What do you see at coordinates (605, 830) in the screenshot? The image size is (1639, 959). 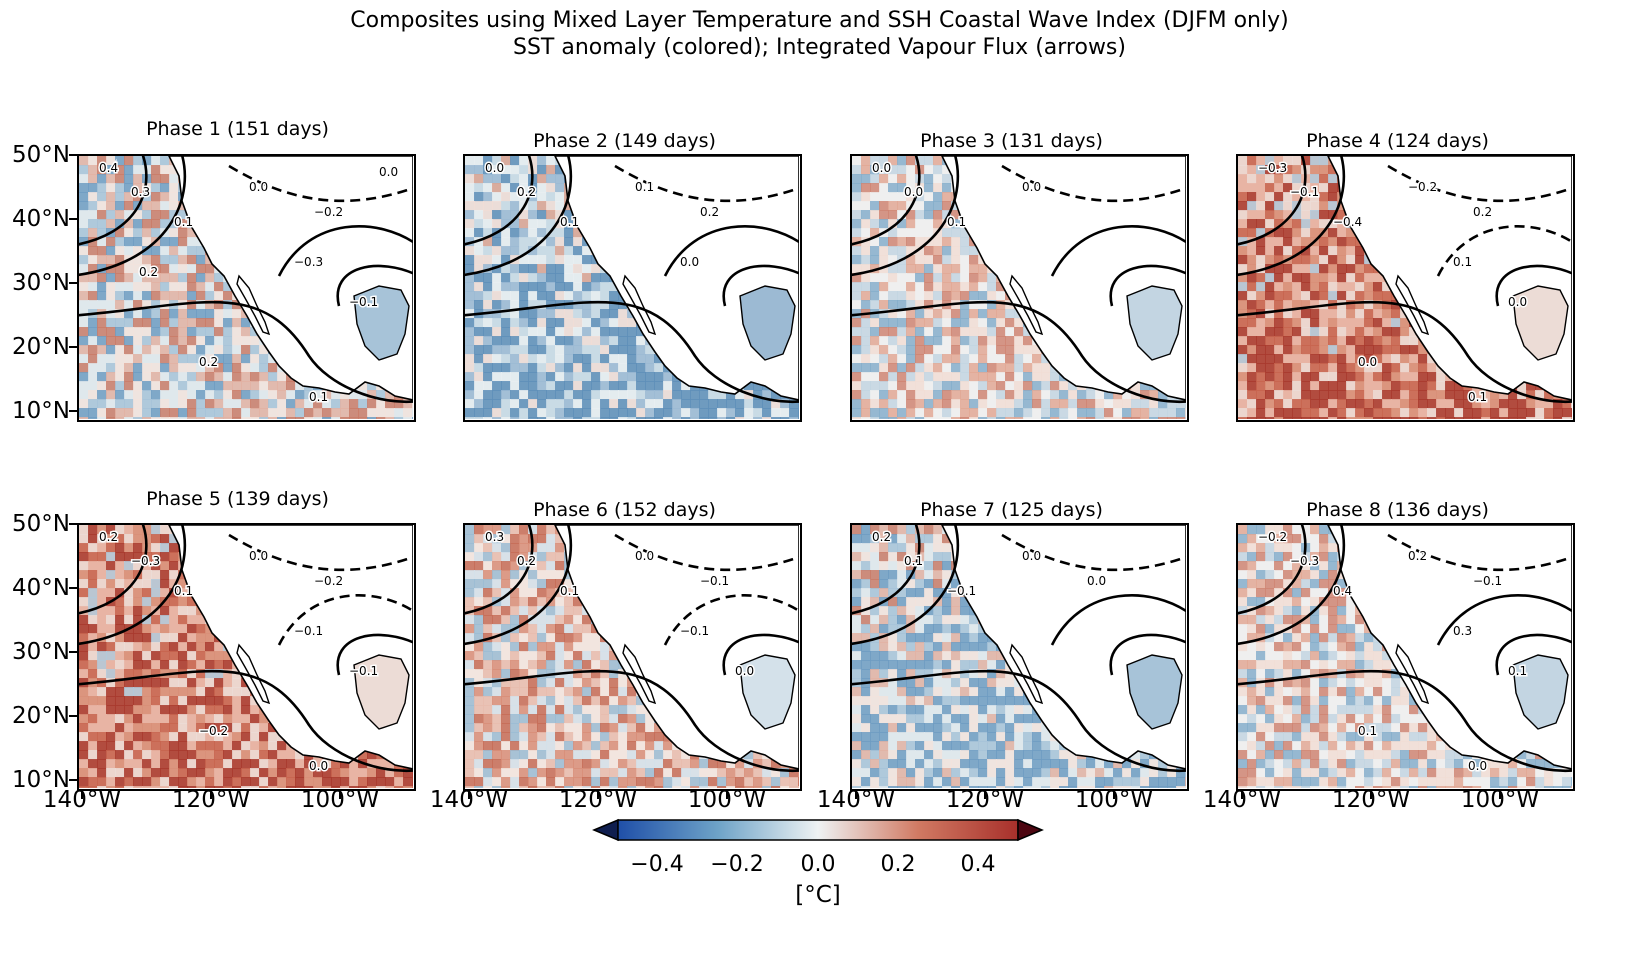 I see `colorbar-extend-min` at bounding box center [605, 830].